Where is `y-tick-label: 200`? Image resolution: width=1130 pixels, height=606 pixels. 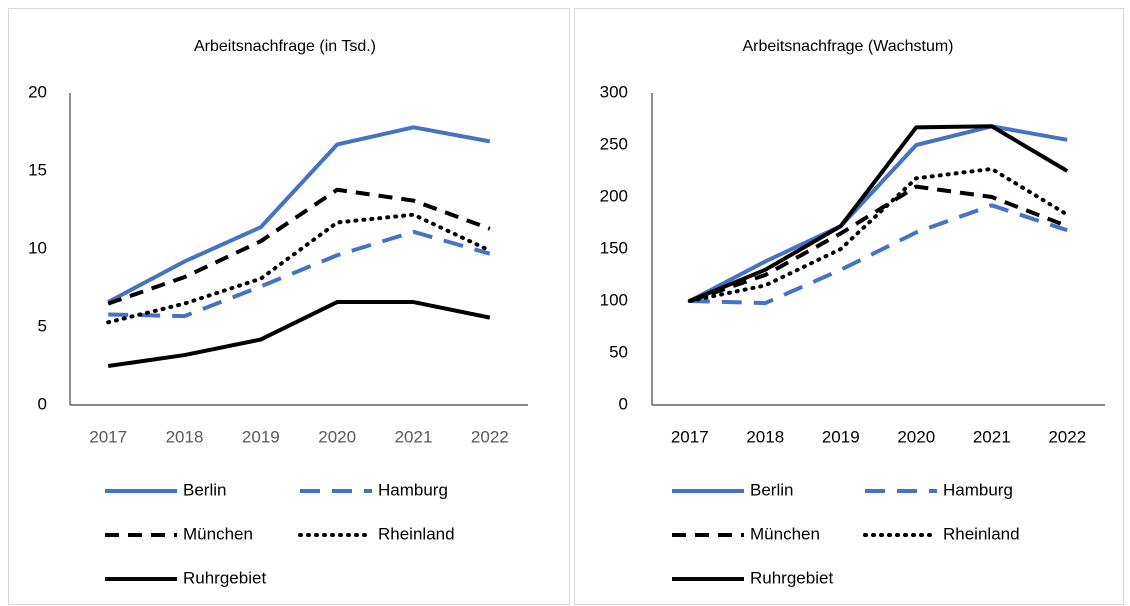
y-tick-label: 200 is located at coordinates (614, 195).